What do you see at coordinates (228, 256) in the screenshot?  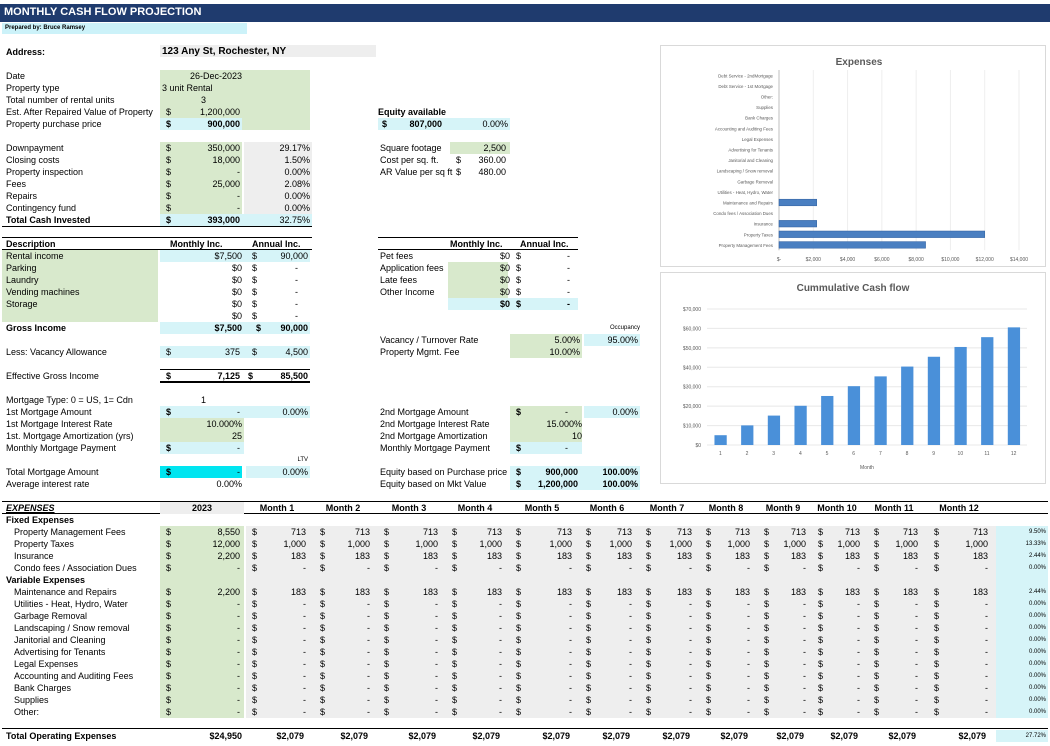 I see `income-monthly: $7,500` at bounding box center [228, 256].